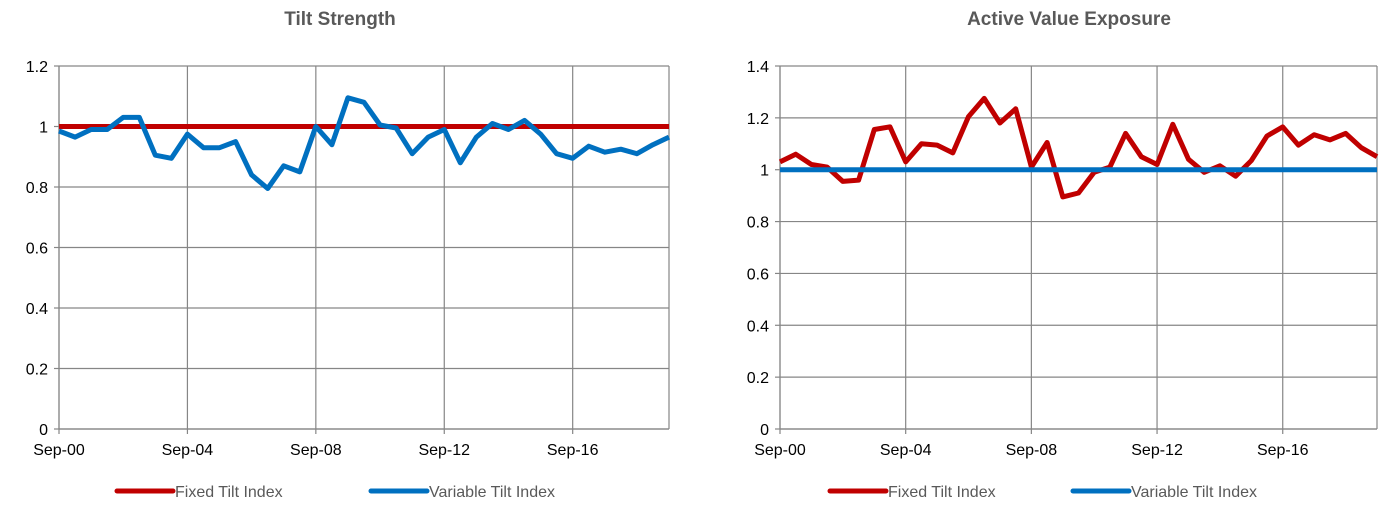 Image resolution: width=1384 pixels, height=514 pixels. I want to click on series-line-fixed-tilt-index, so click(1078, 147).